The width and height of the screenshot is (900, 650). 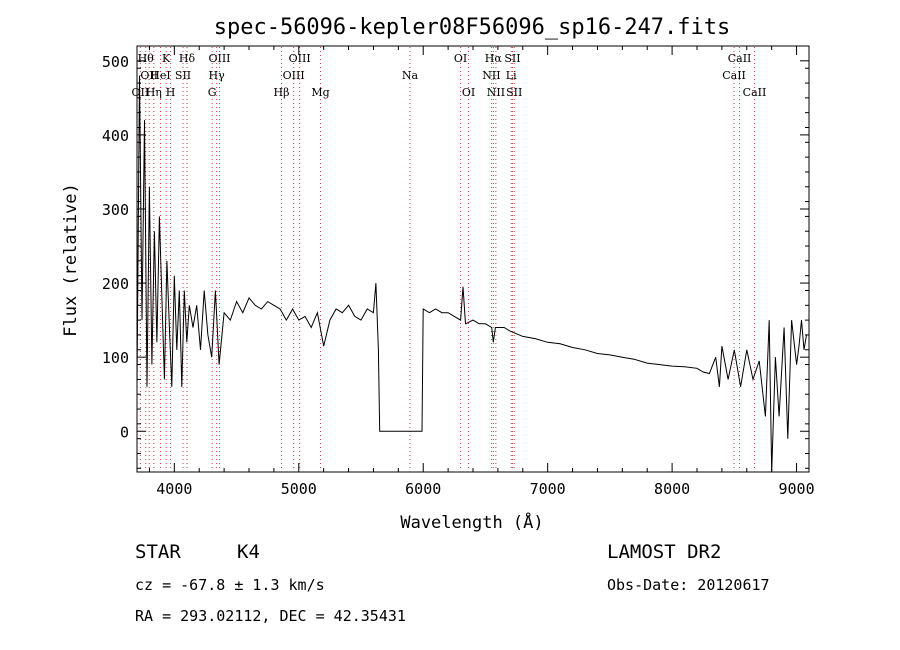 I want to click on line-marker-label: Na, so click(x=410, y=75).